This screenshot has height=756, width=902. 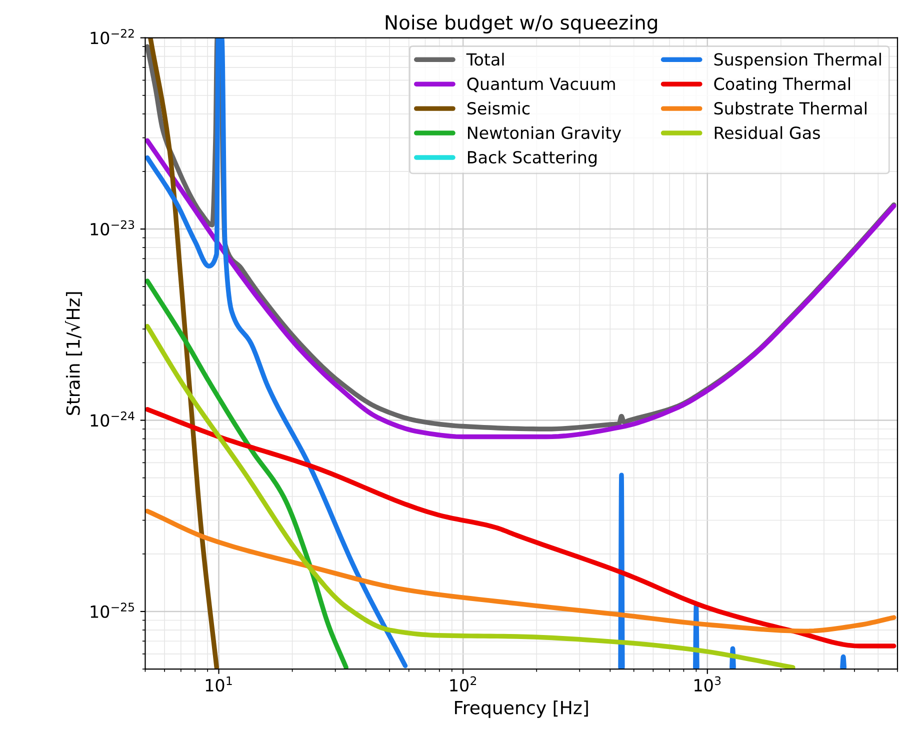 What do you see at coordinates (485, 59) in the screenshot?
I see `legend-label: Total` at bounding box center [485, 59].